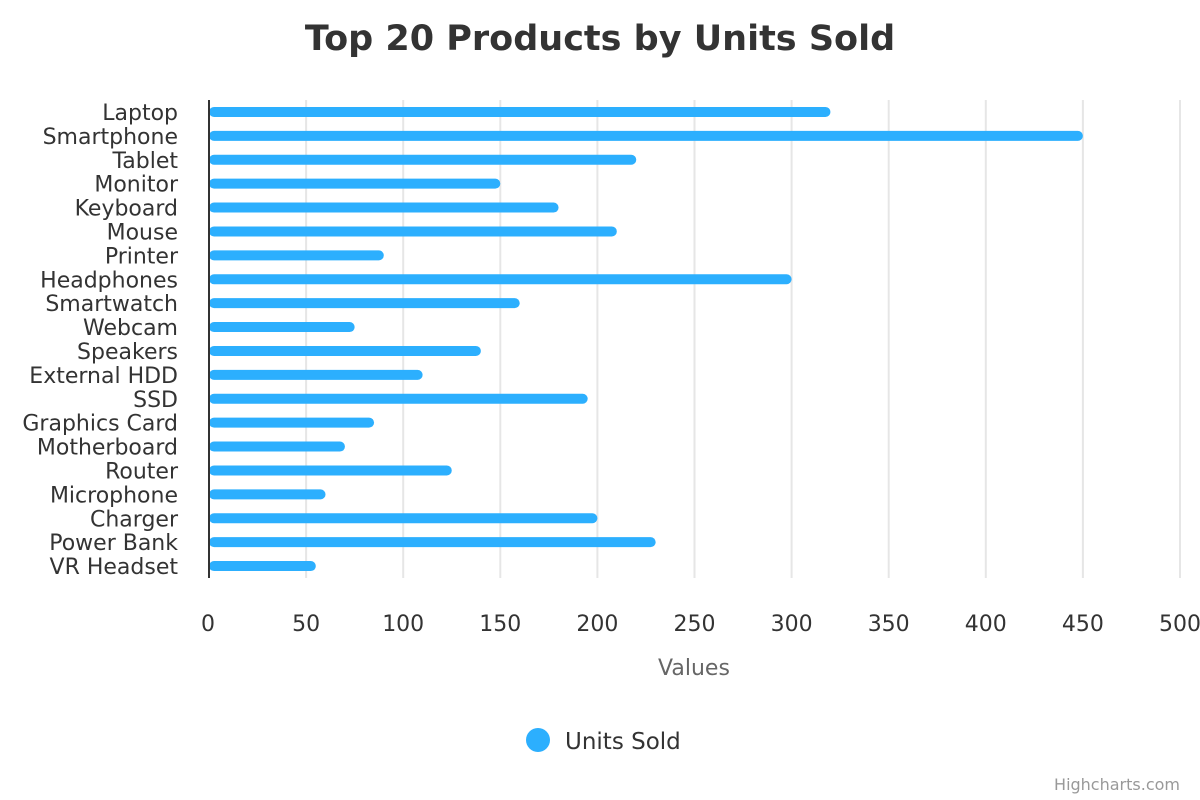 The height and width of the screenshot is (800, 1200). What do you see at coordinates (500, 624) in the screenshot?
I see `value-tick-label: 150` at bounding box center [500, 624].